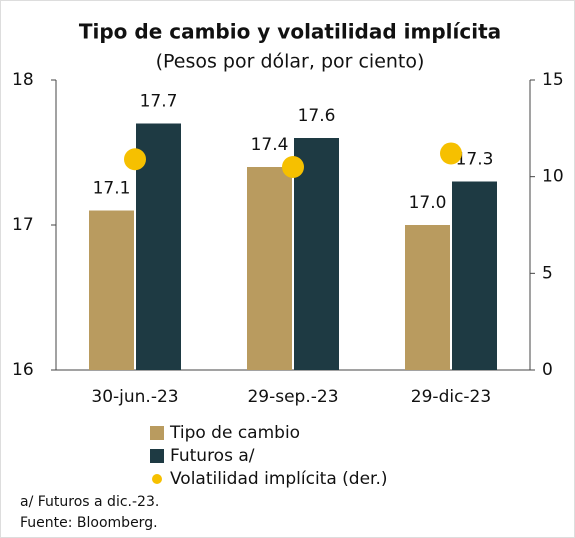 The image size is (575, 538). What do you see at coordinates (290, 32) in the screenshot?
I see `chart-title: Tipo de cambio y volatilidad implícita` at bounding box center [290, 32].